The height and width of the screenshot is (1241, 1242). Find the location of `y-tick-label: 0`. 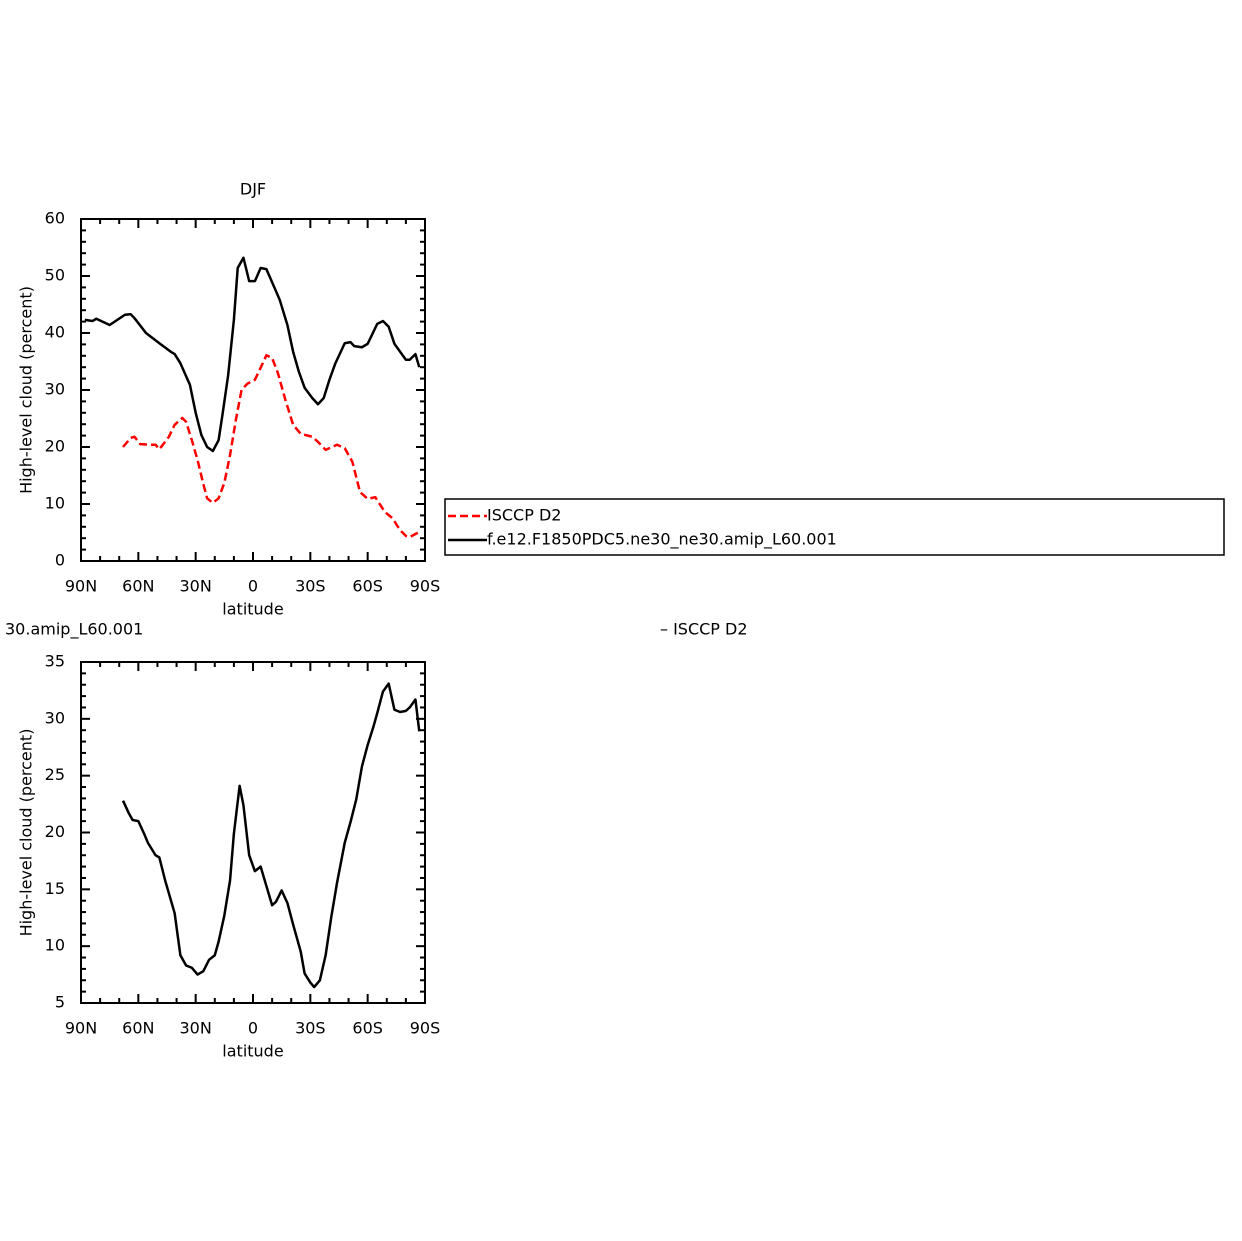

y-tick-label: 0 is located at coordinates (60, 560).